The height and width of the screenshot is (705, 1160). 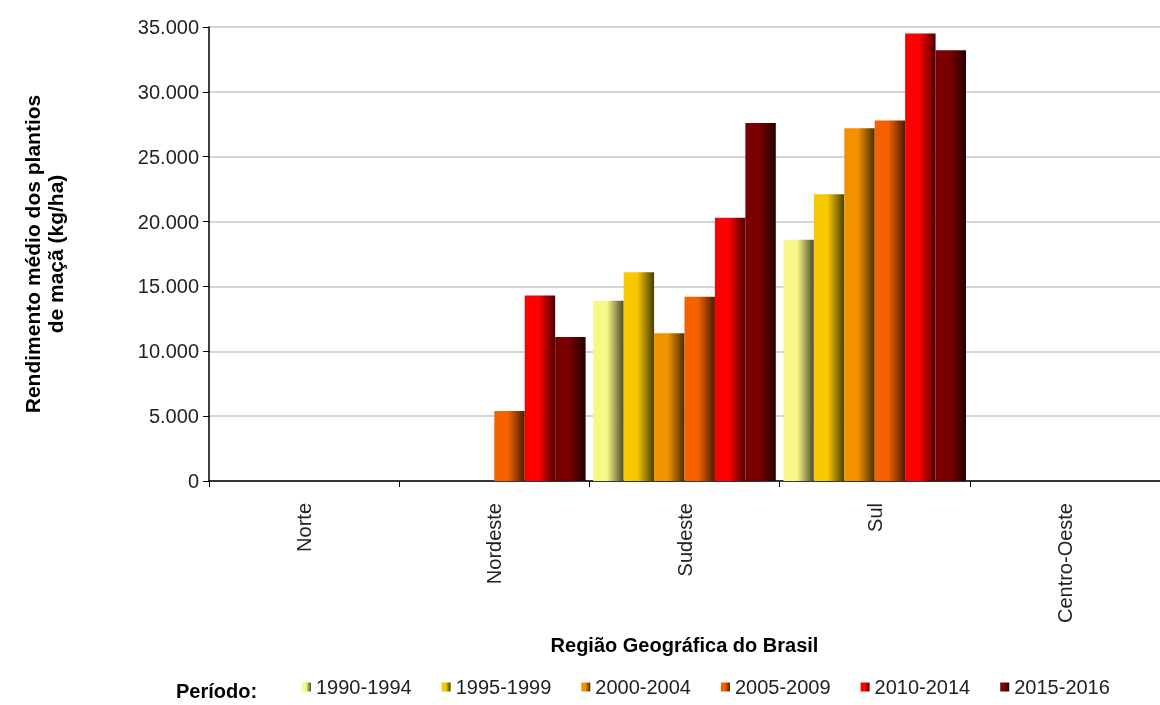 I want to click on y-tick-label: 0, so click(x=193, y=481).